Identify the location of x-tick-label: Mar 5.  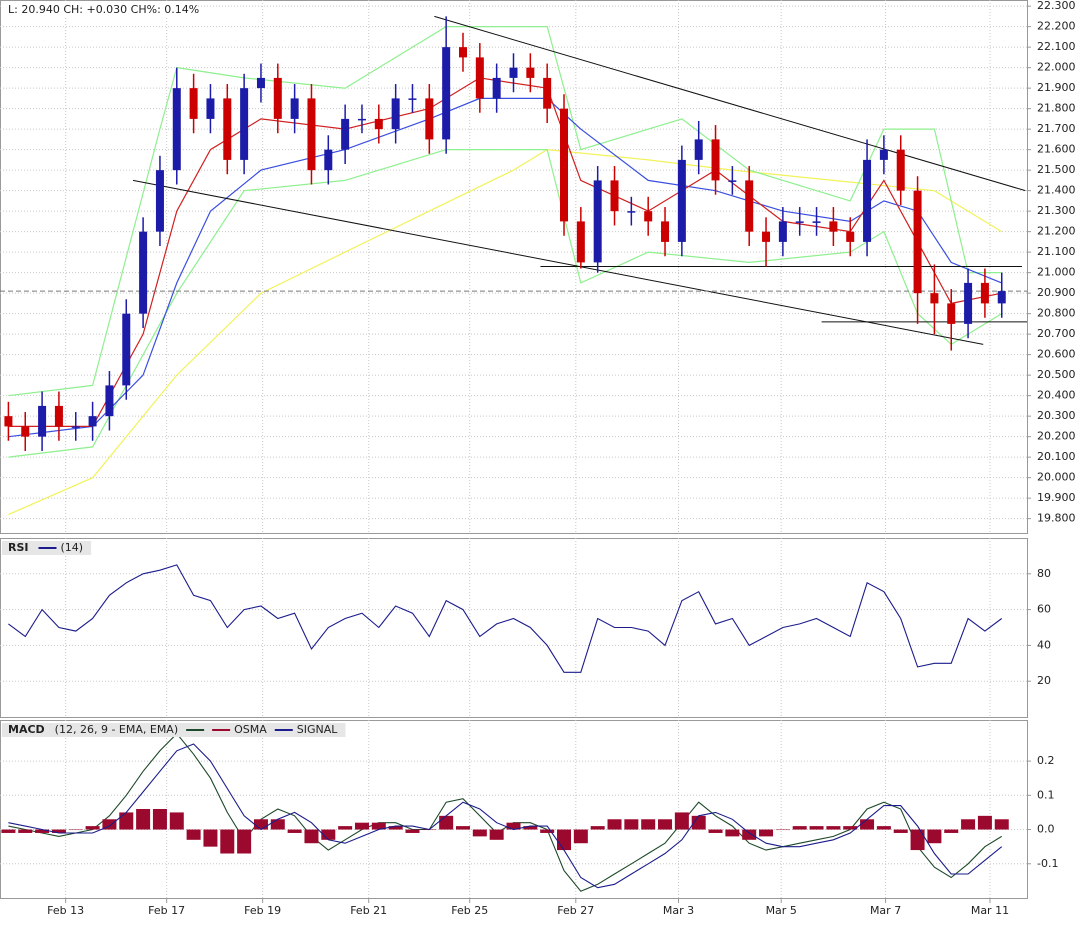
(781, 910).